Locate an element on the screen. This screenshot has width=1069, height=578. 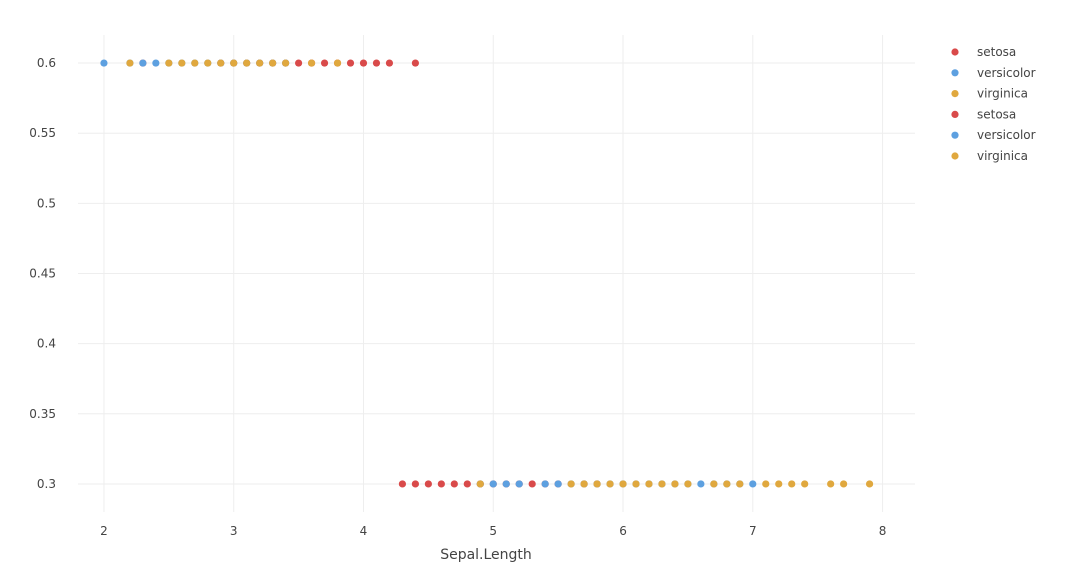
y-tick-label: 0.5 is located at coordinates (46, 203).